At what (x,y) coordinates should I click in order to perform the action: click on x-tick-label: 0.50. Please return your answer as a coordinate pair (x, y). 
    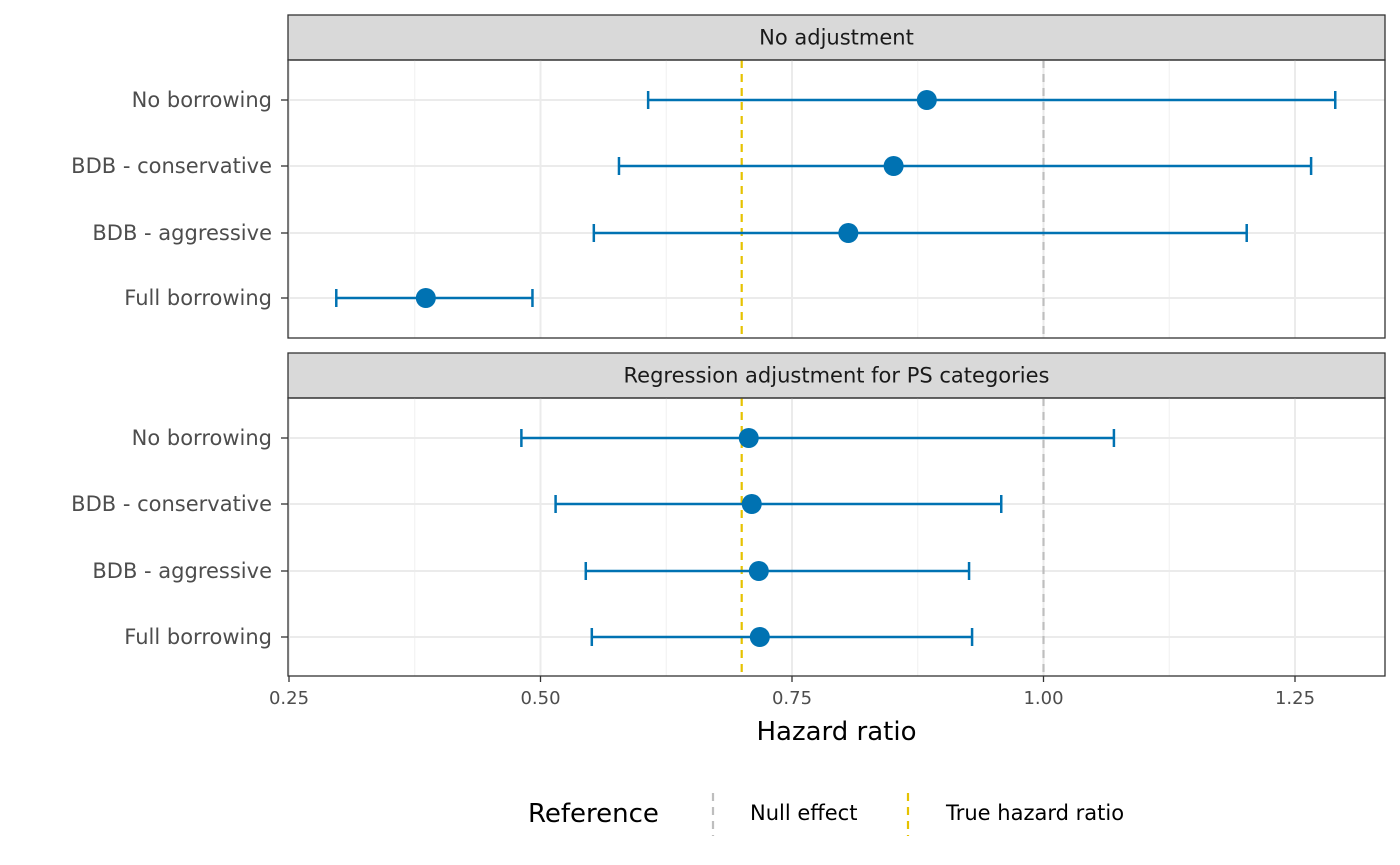
    Looking at the image, I should click on (540, 698).